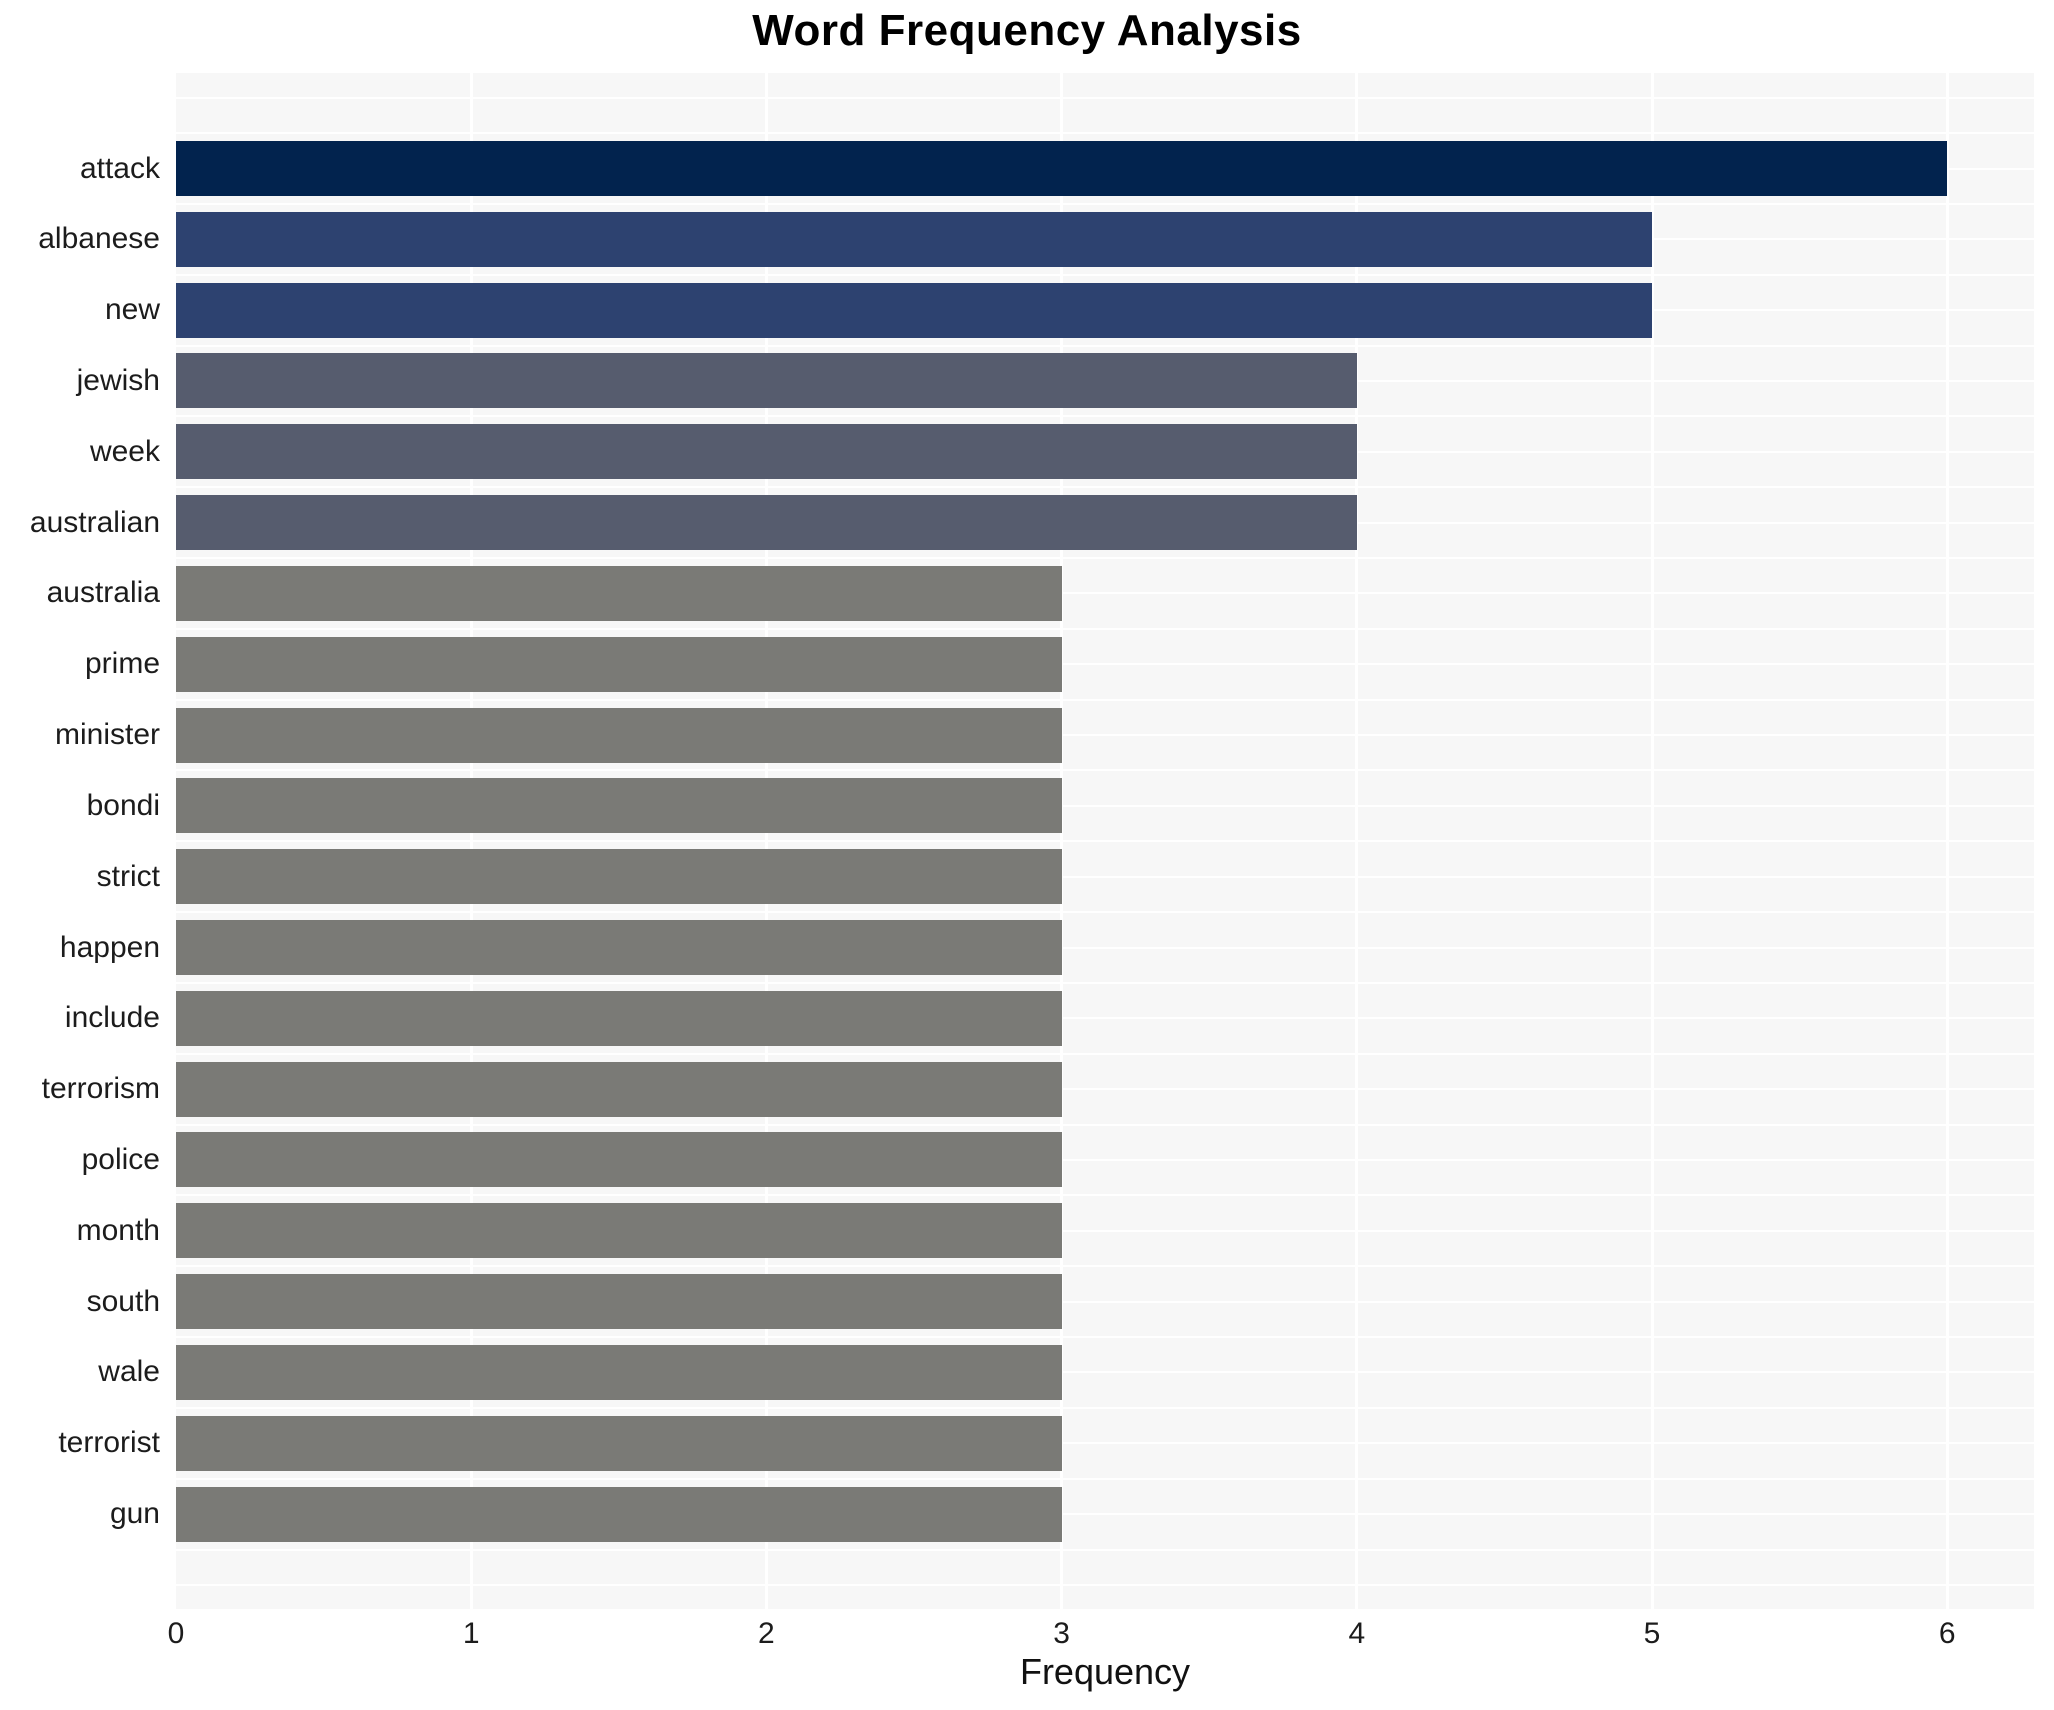 The height and width of the screenshot is (1710, 2054). Describe the element at coordinates (1061, 1633) in the screenshot. I see `x-tick-label-3: 3` at that location.